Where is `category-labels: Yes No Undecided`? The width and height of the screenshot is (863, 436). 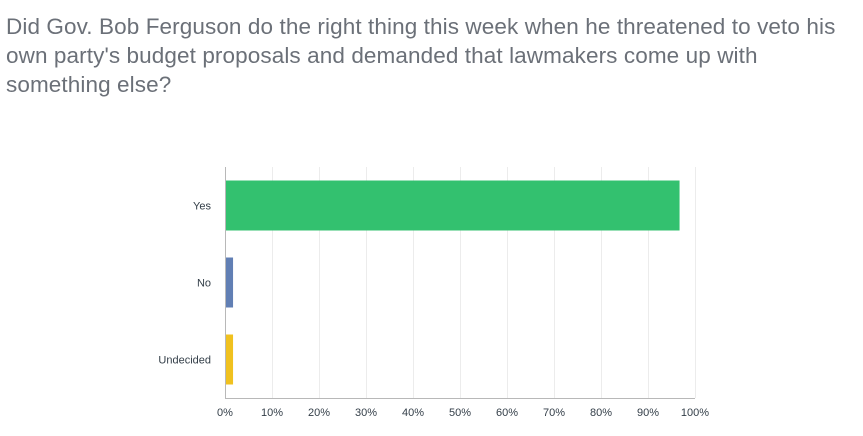 category-labels: Yes No Undecided is located at coordinates (184, 284).